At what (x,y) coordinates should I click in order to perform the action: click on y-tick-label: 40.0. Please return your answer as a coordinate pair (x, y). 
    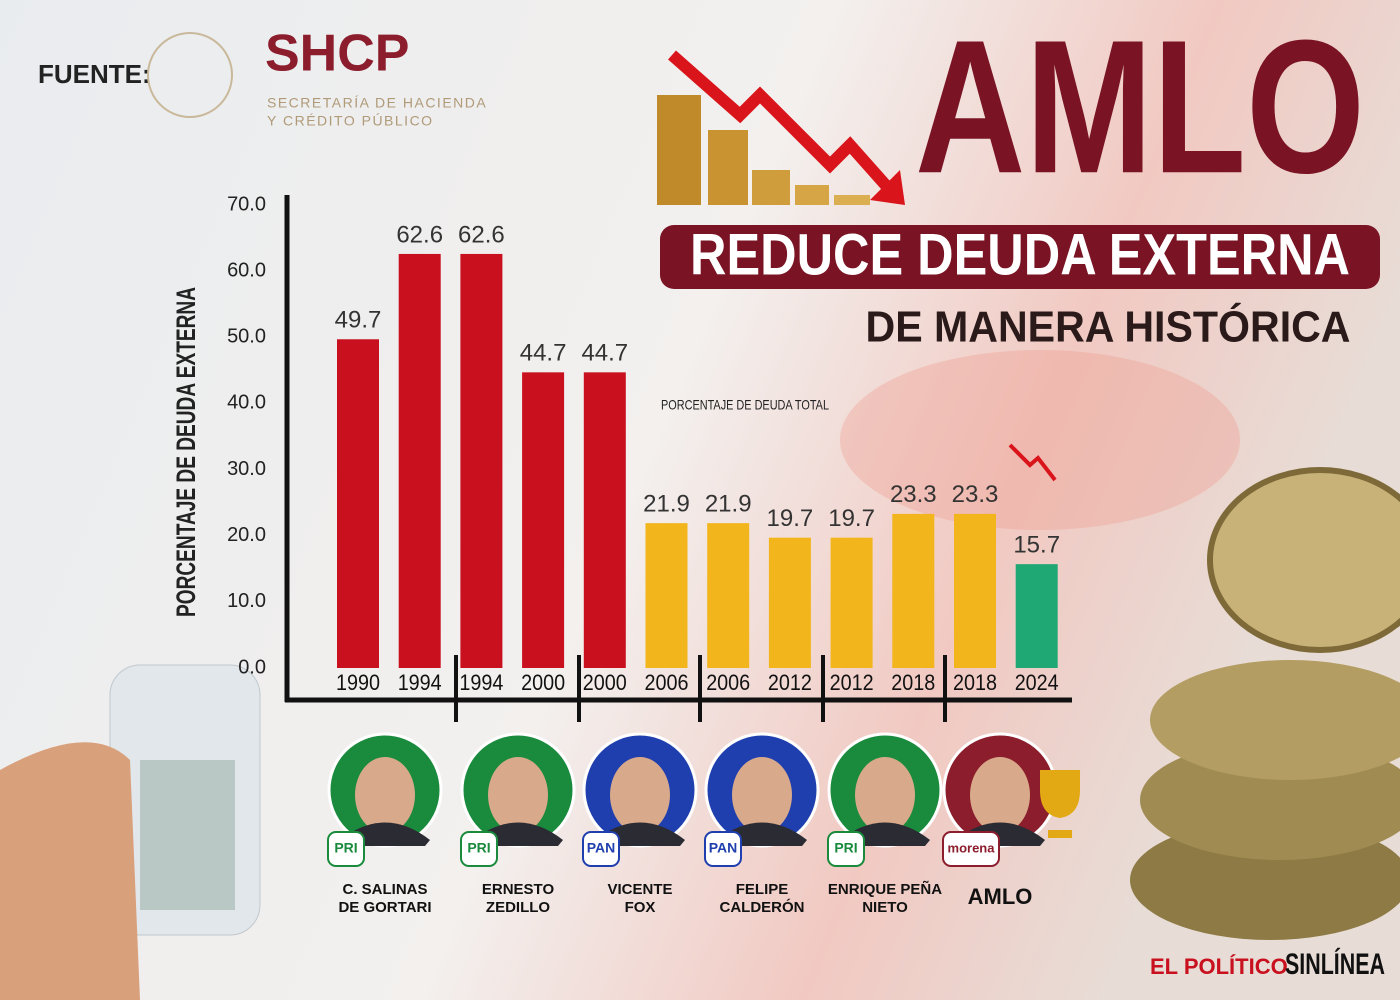
    Looking at the image, I should click on (246, 403).